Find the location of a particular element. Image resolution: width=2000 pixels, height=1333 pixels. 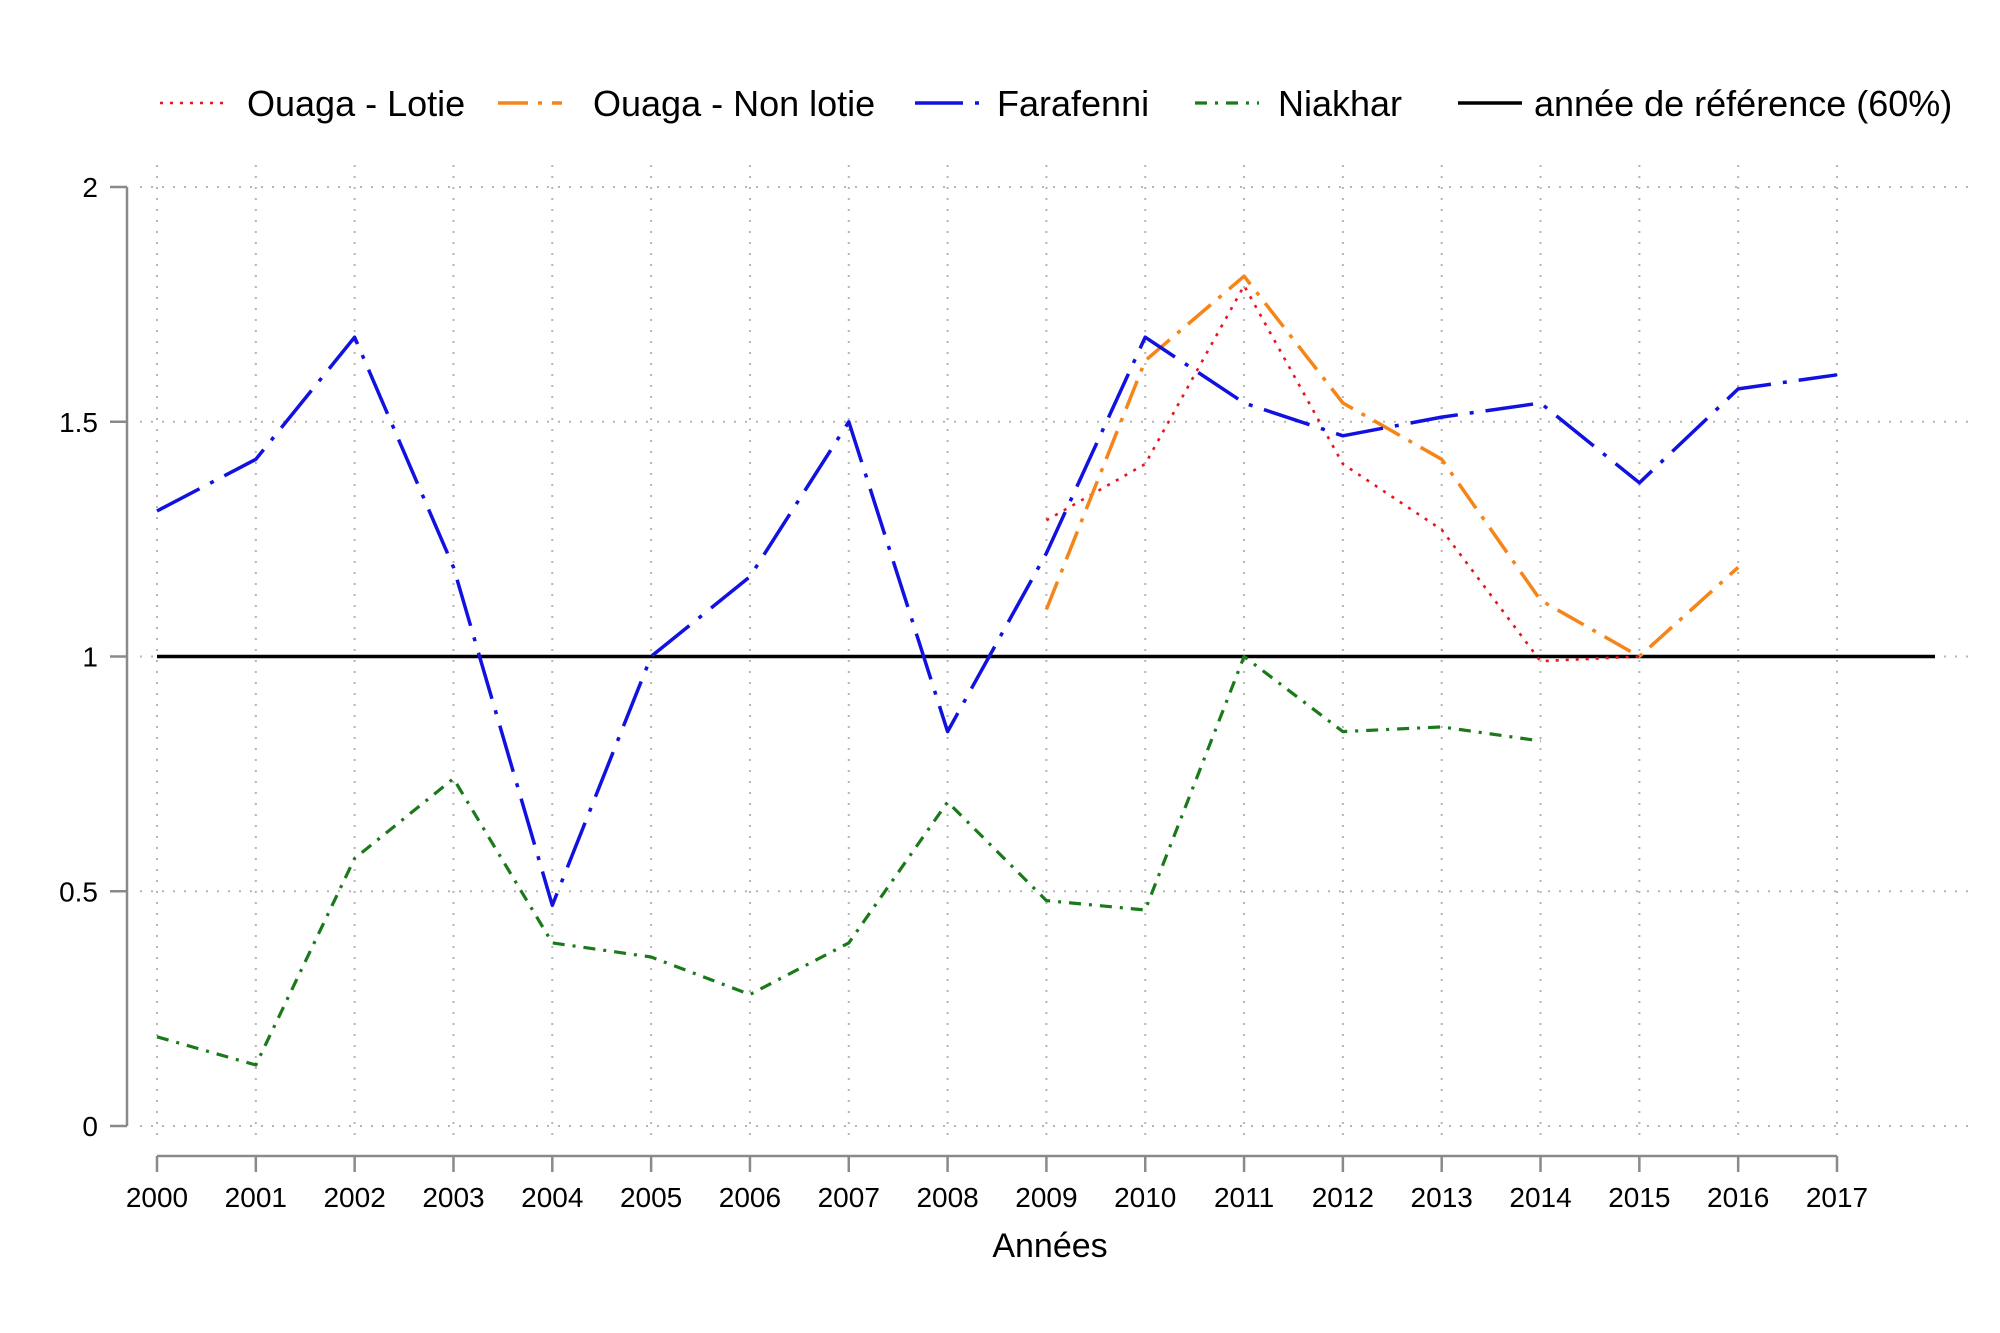

y-tick-label-2: 1 is located at coordinates (90, 657).